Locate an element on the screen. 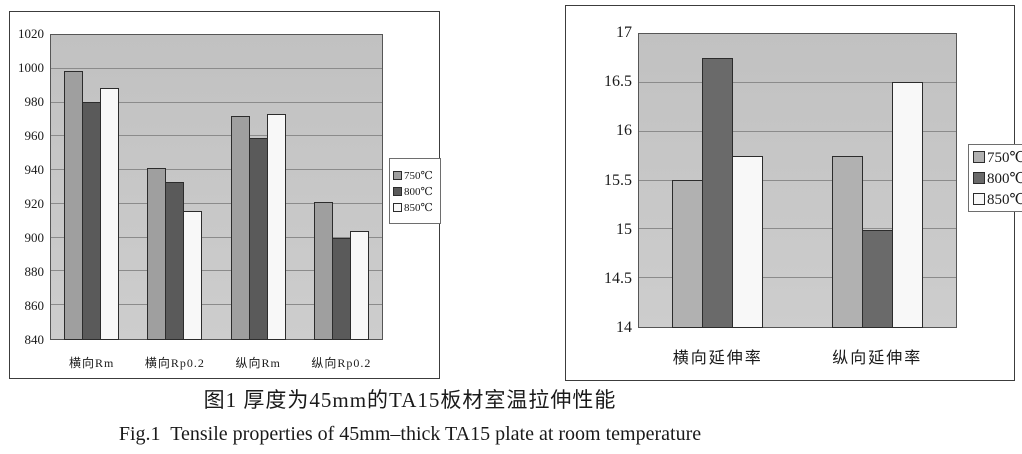  y-tick-label: 1020 is located at coordinates (31, 33).